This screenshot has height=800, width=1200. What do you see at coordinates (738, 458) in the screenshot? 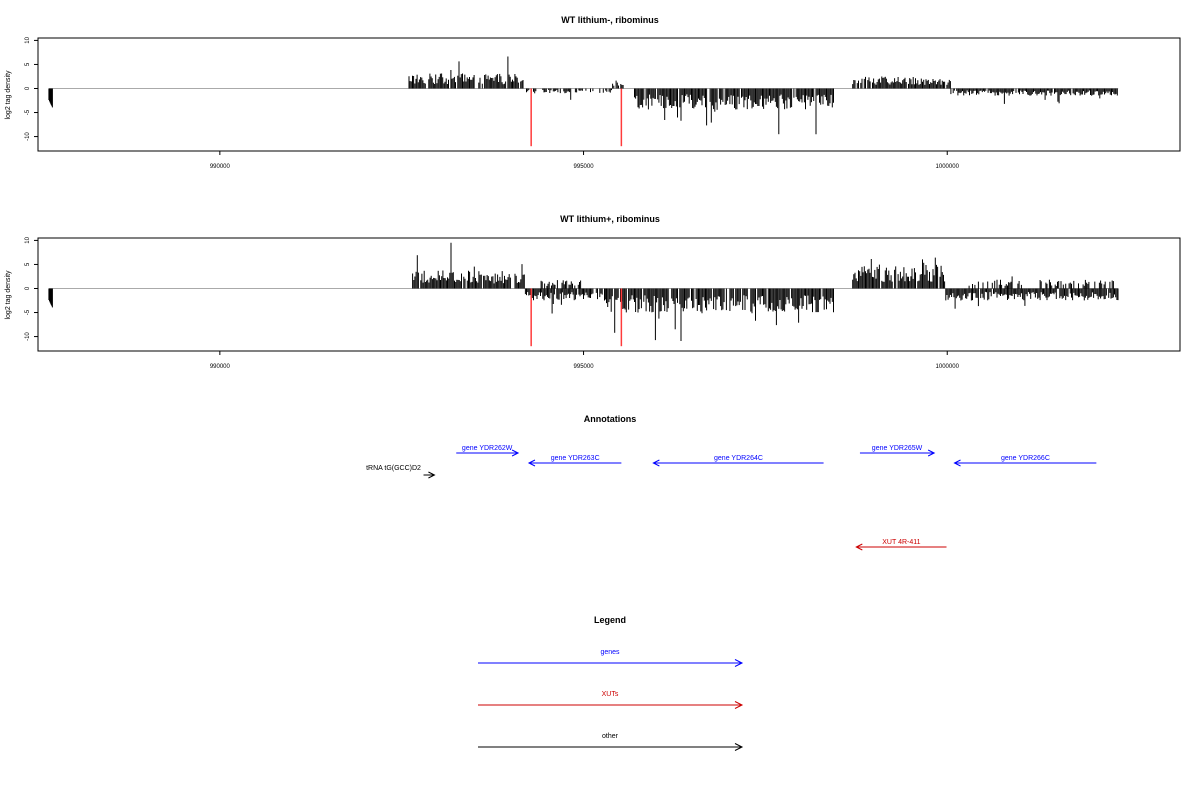
I see `feature-label: gene YDR264C` at bounding box center [738, 458].